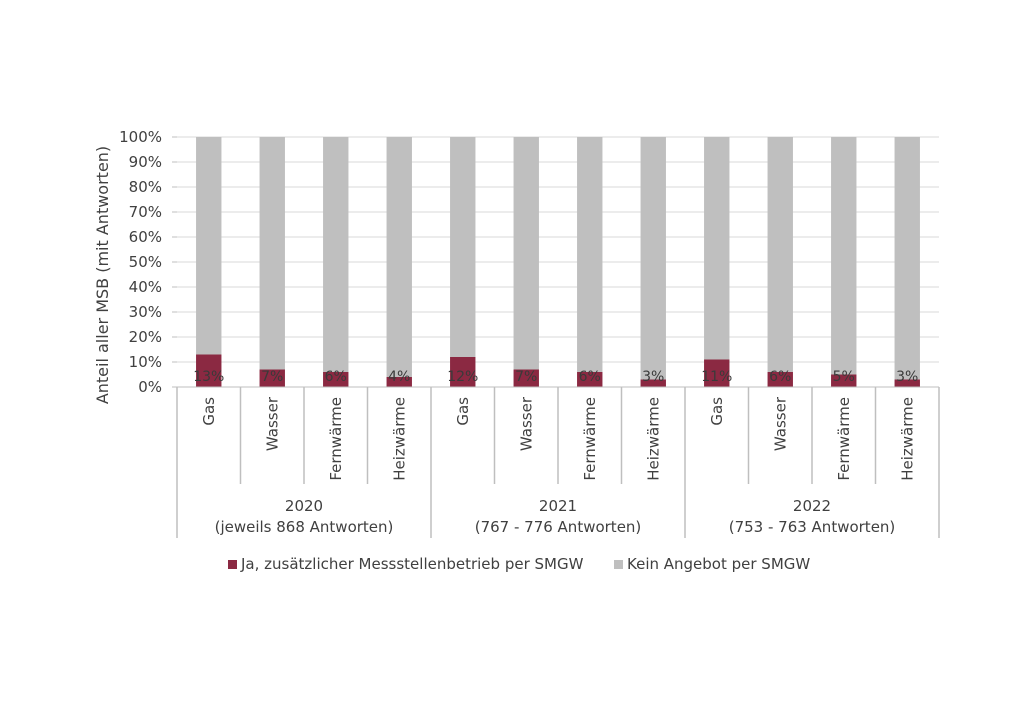 The image size is (1024, 707). What do you see at coordinates (812, 506) in the screenshot?
I see `group-label: 2022` at bounding box center [812, 506].